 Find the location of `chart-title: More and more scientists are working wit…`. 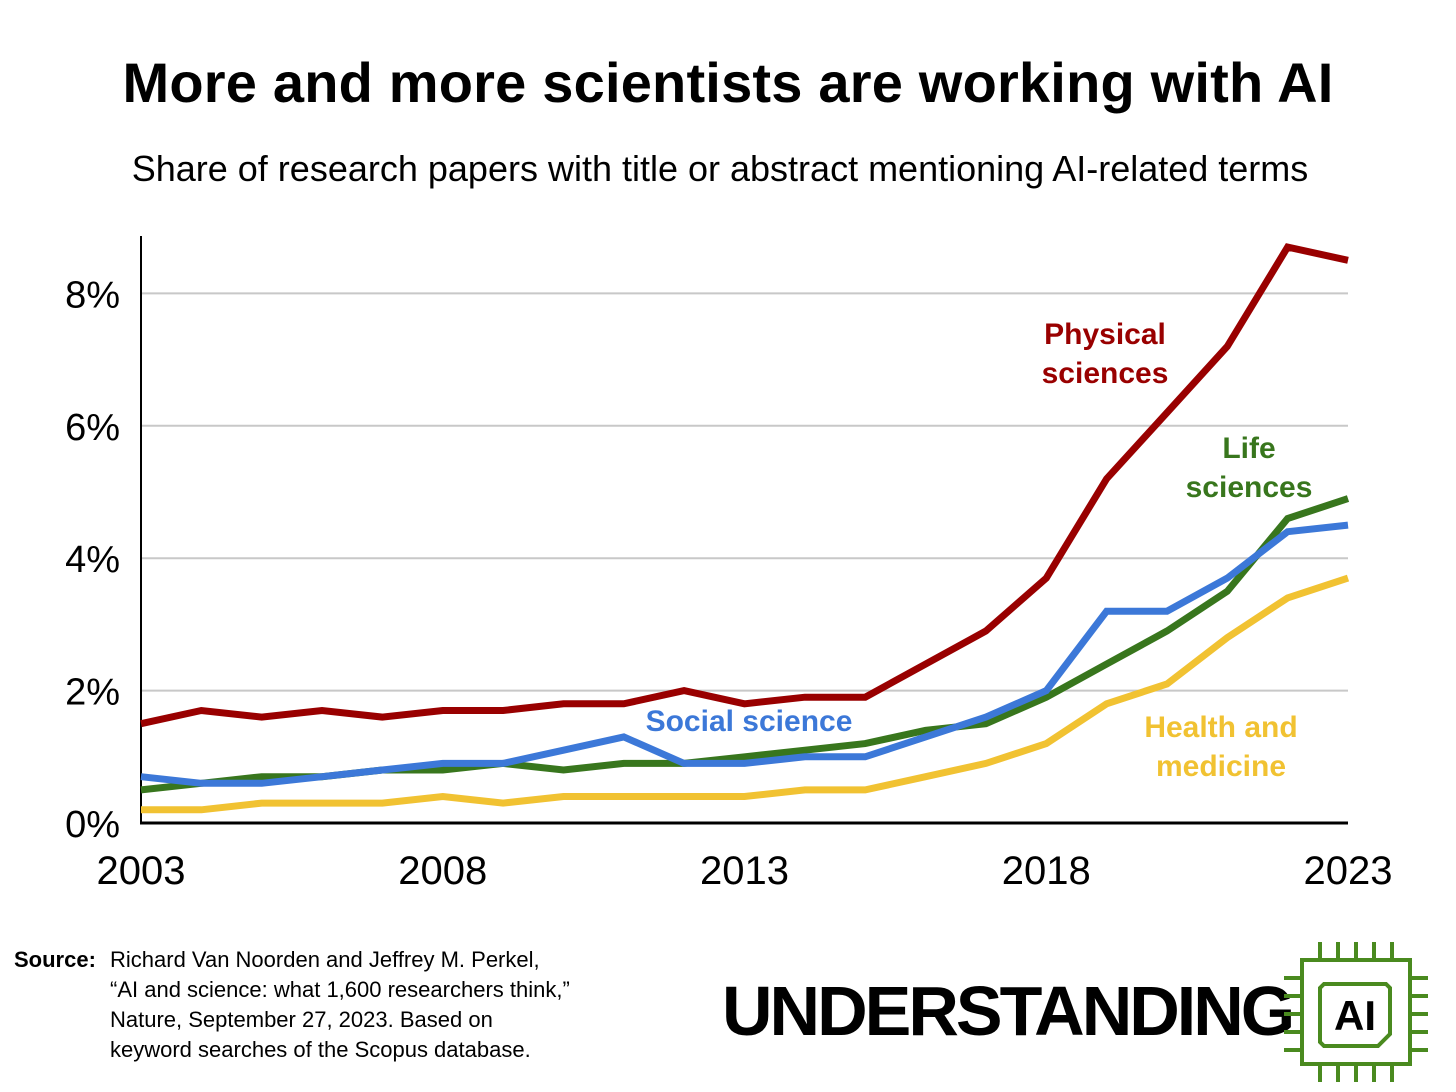

chart-title: More and more scientists are working wit… is located at coordinates (728, 82).